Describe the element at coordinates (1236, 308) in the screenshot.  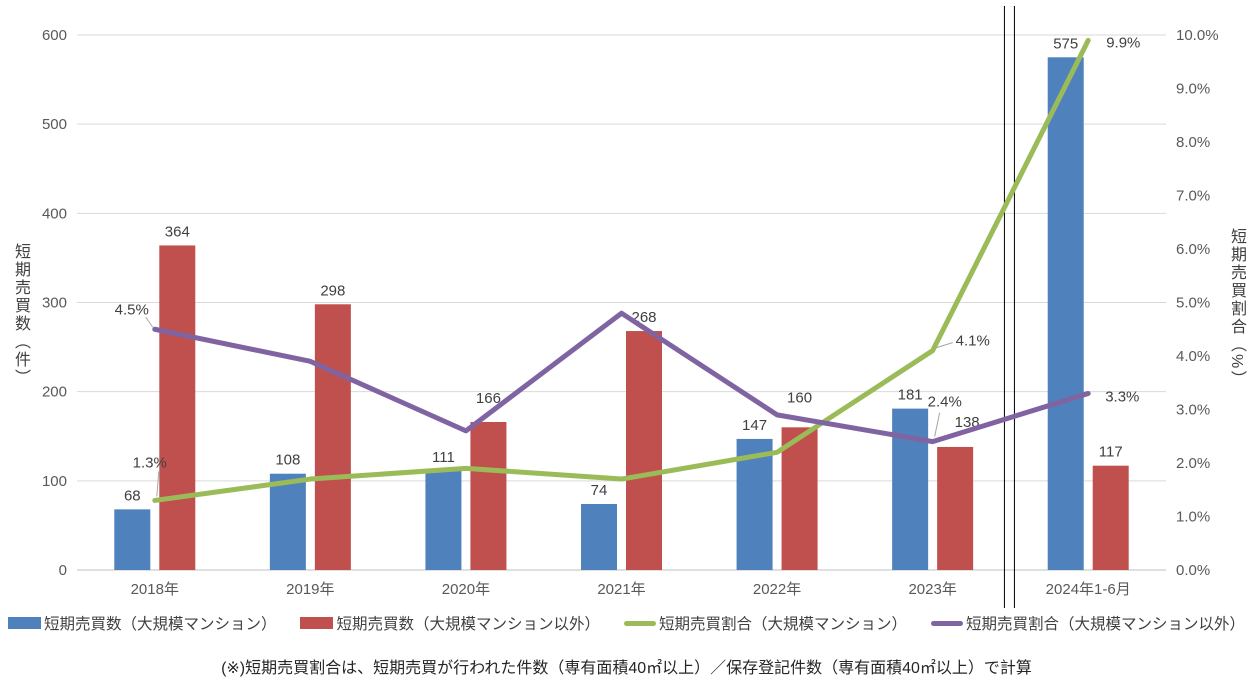
I see `right-axis-title: 短期売買割合（%）` at that location.